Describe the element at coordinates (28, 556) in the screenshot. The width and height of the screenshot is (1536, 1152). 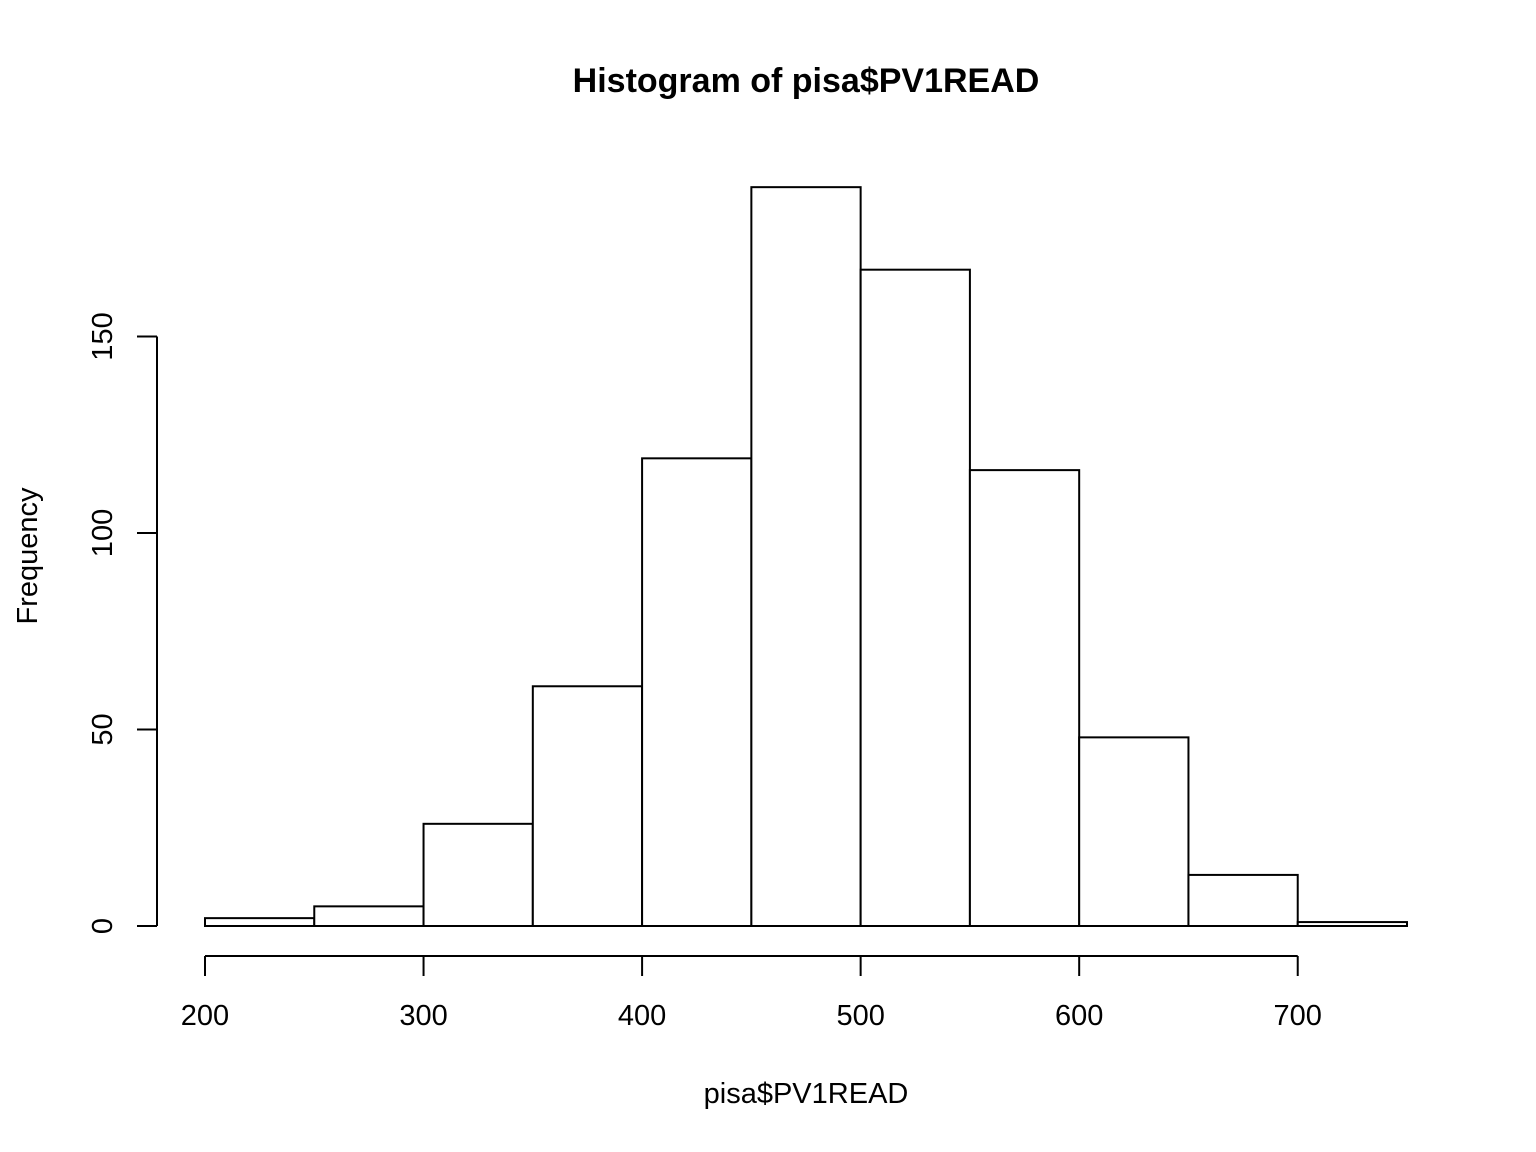
I see `y-axis-label: Frequency` at that location.